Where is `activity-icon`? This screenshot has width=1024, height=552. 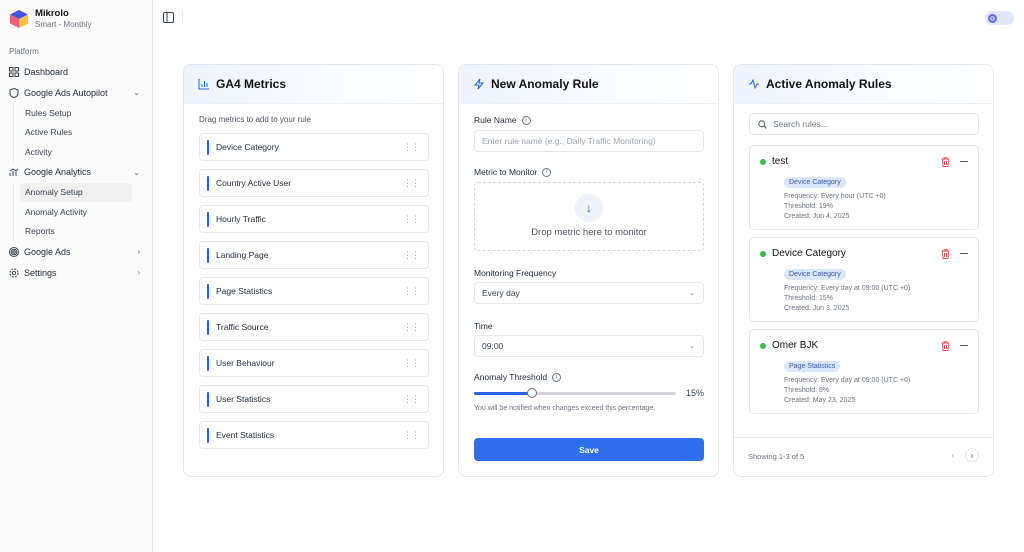 activity-icon is located at coordinates (754, 84).